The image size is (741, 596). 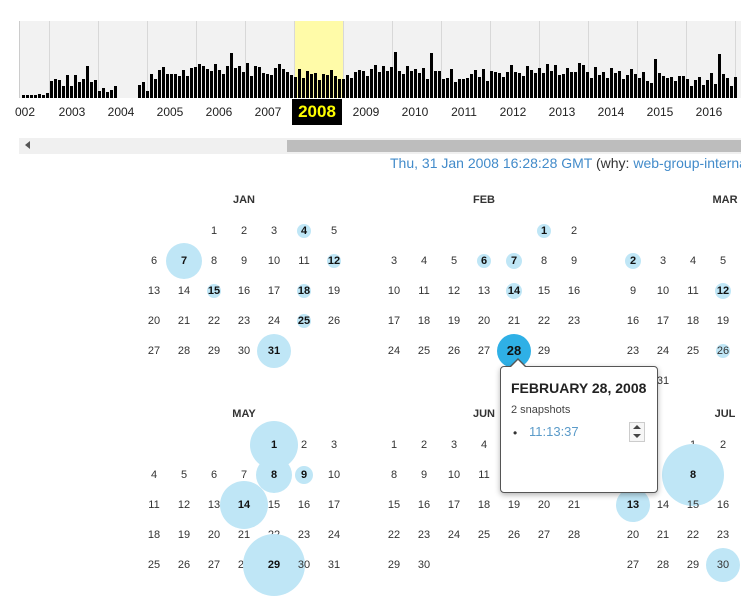 I want to click on calendar-day: 10, so click(x=274, y=261).